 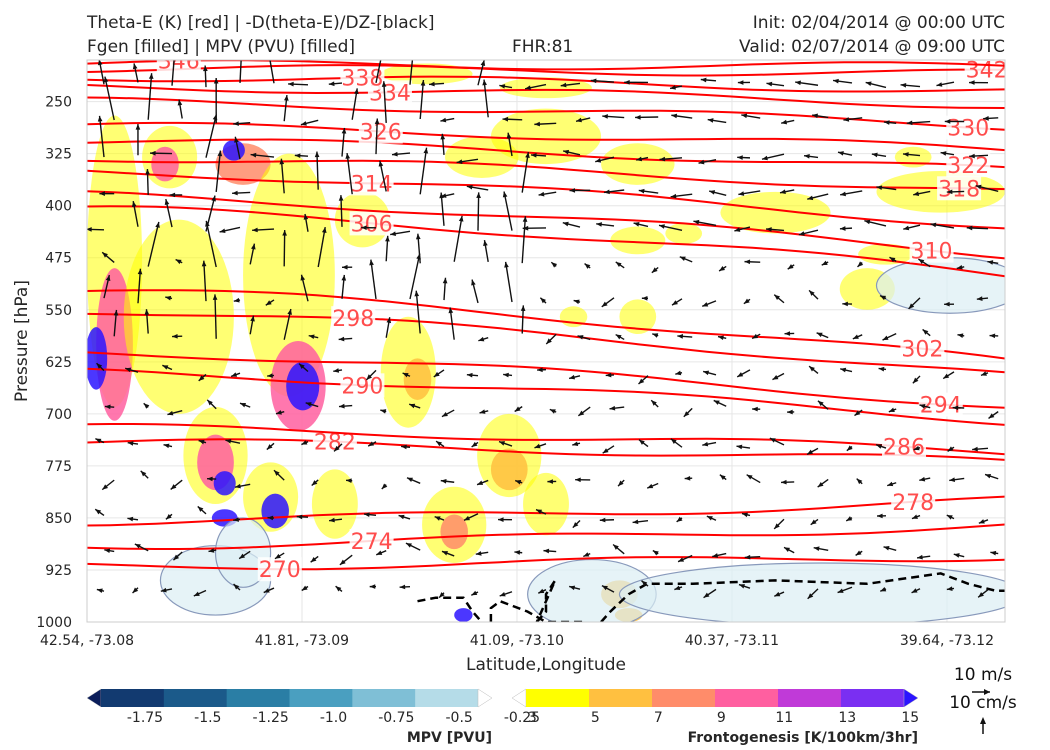 I want to click on x-tick-label: 41.81, -73.09, so click(x=302, y=641).